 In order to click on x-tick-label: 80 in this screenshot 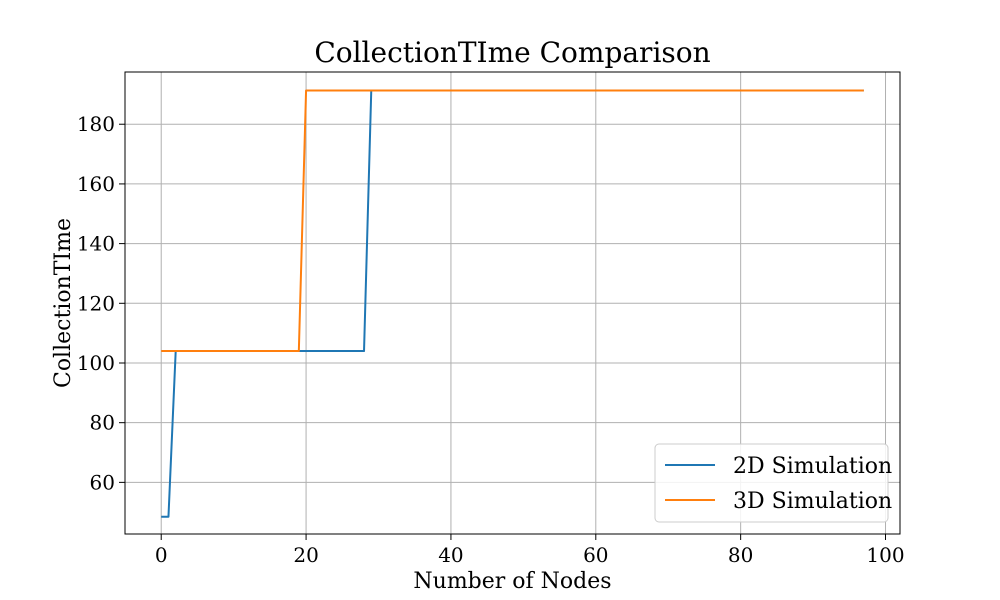, I will do `click(740, 555)`.